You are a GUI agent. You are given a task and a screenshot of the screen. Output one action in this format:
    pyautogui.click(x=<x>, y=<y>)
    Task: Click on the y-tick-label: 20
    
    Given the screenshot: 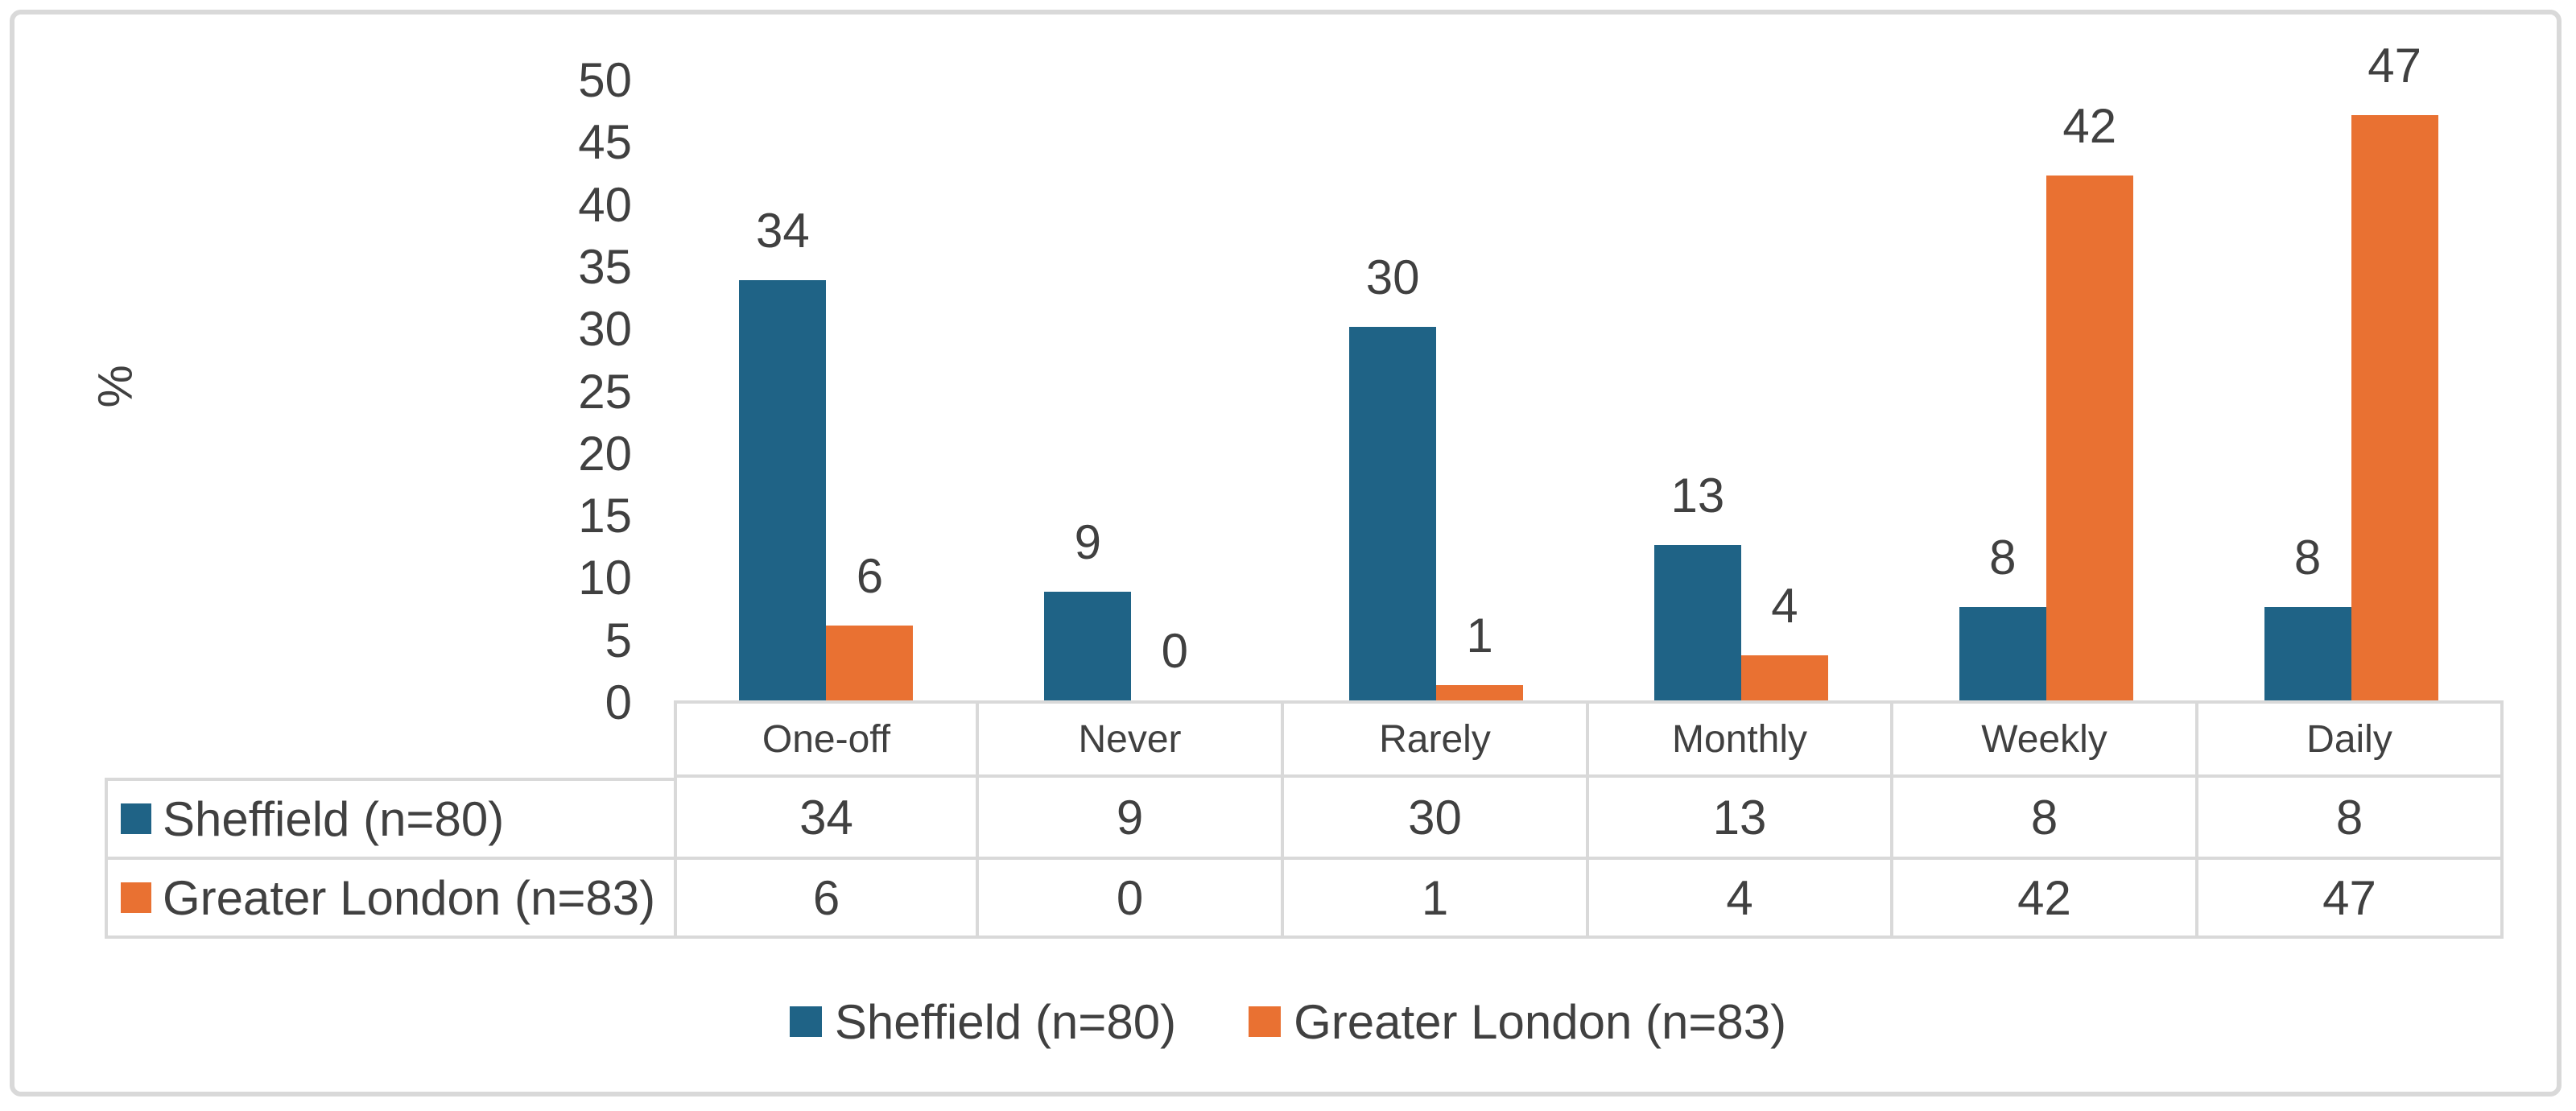 What is the action you would take?
    pyautogui.click(x=605, y=453)
    